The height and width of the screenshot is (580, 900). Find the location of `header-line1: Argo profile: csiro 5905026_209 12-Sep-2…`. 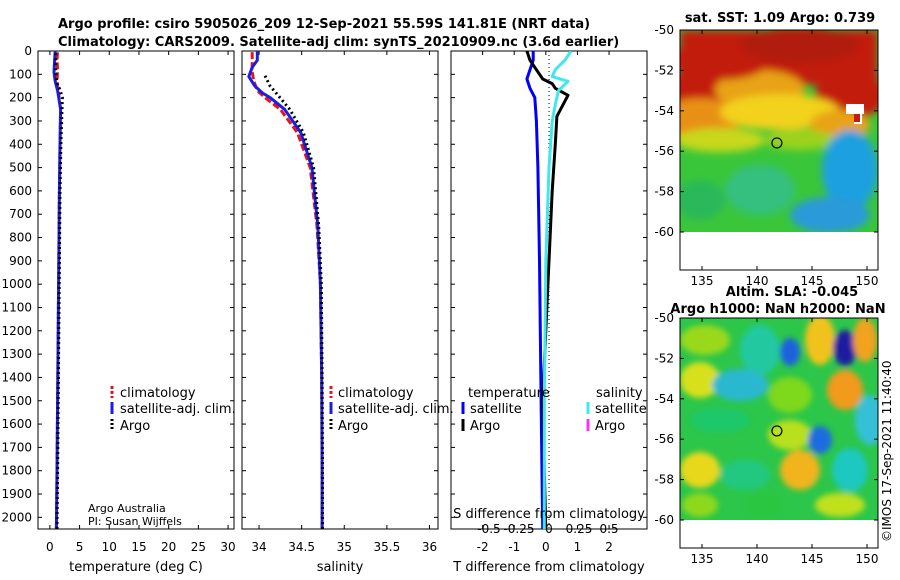

header-line1: Argo profile: csiro 5905026_209 12-Sep-2… is located at coordinates (324, 24).